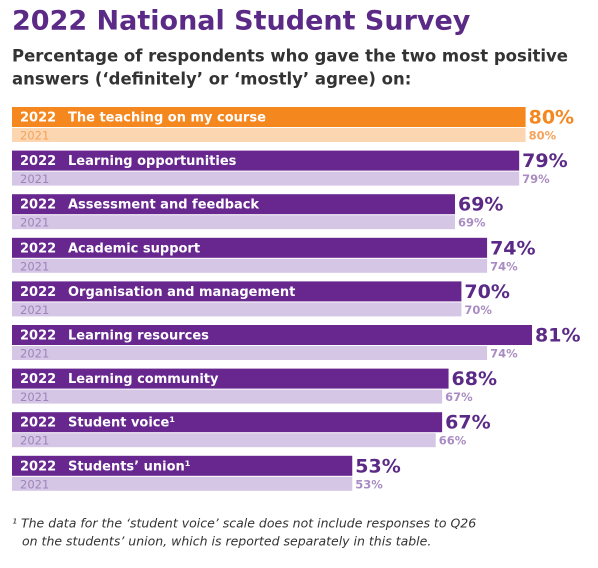  Describe the element at coordinates (241, 21) in the screenshot. I see `chart-title: 2022 National Student Survey` at that location.